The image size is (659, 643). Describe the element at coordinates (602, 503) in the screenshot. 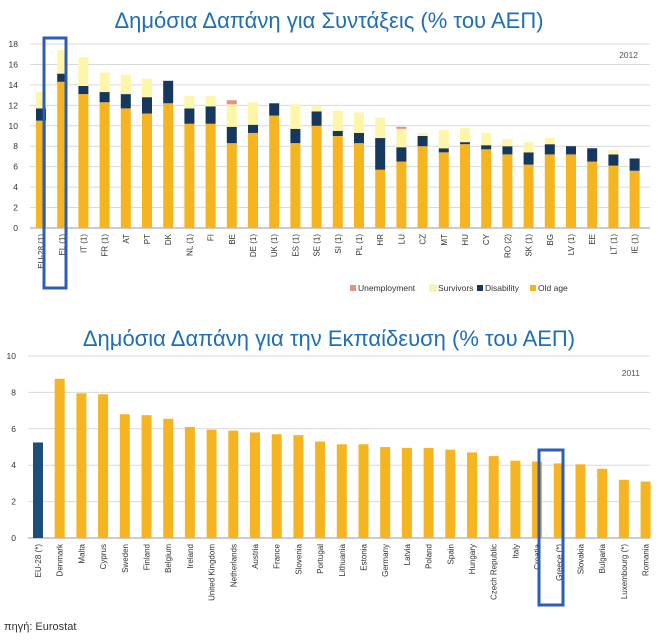

I see `education-bar-bulgaria` at that location.